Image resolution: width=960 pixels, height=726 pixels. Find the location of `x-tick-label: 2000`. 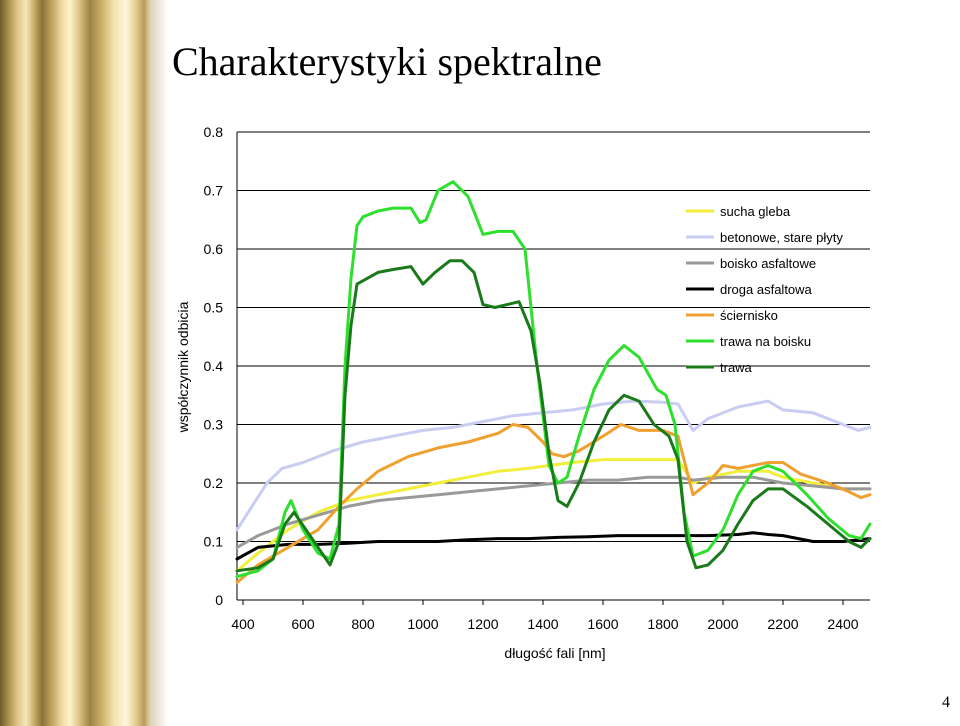

x-tick-label: 2000 is located at coordinates (722, 624).